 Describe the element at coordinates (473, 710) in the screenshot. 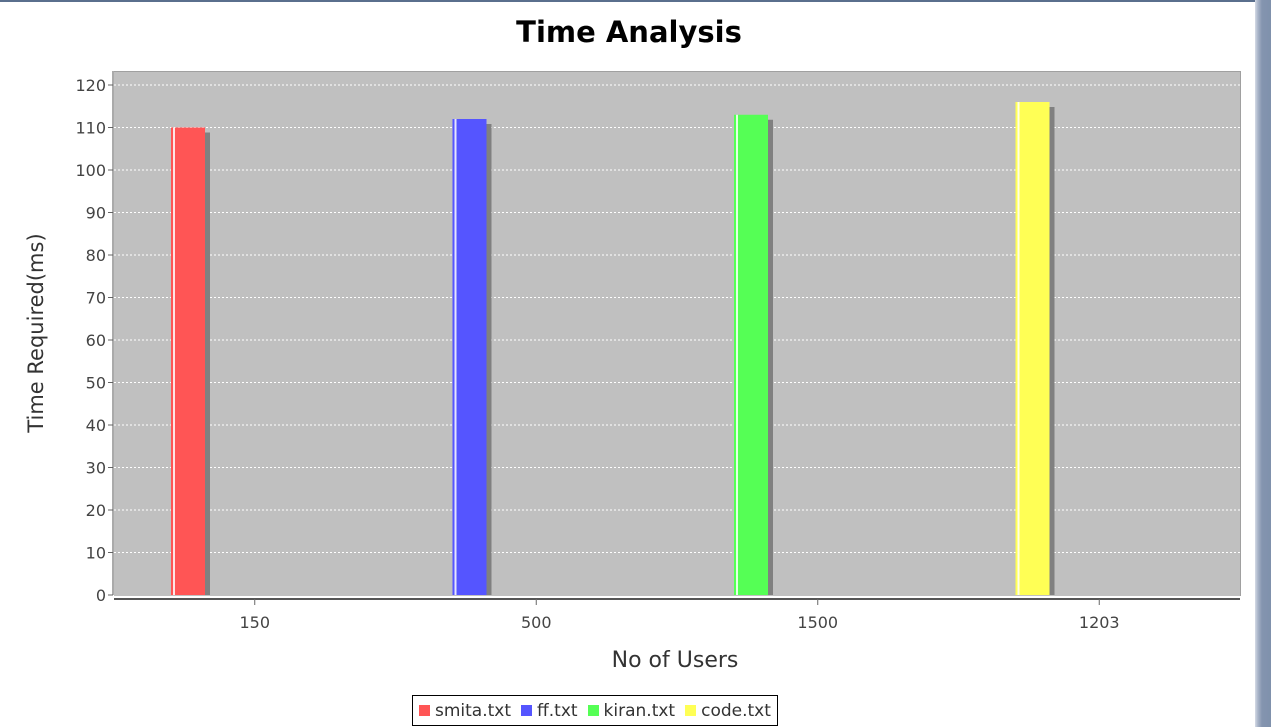

I see `legend-label: smita.txt` at that location.